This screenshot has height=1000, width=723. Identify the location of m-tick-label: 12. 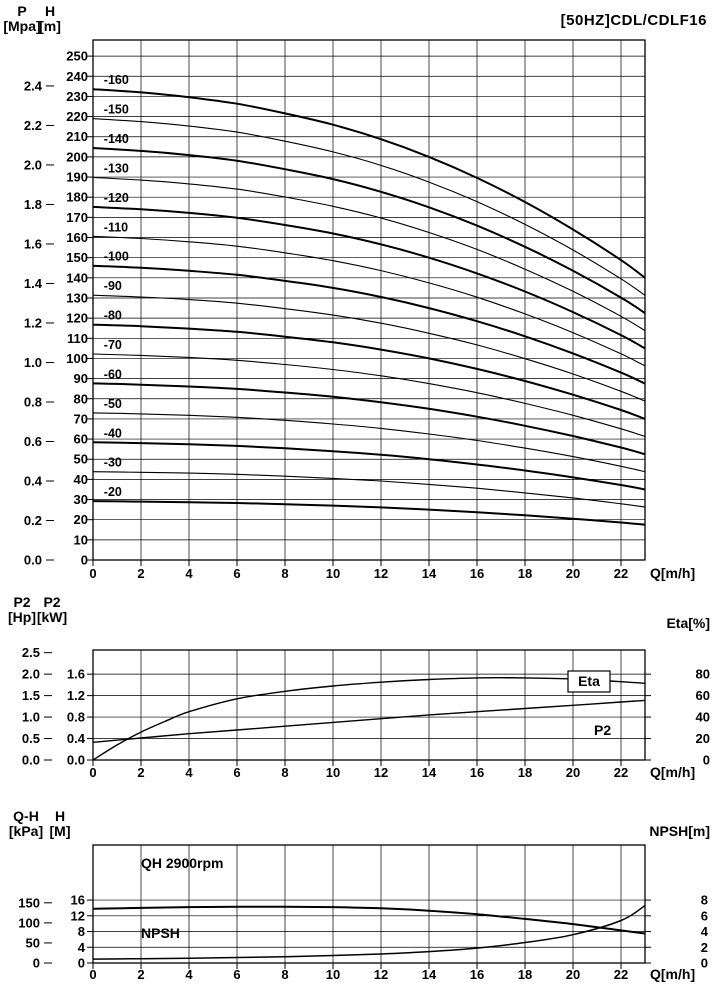
(78, 915).